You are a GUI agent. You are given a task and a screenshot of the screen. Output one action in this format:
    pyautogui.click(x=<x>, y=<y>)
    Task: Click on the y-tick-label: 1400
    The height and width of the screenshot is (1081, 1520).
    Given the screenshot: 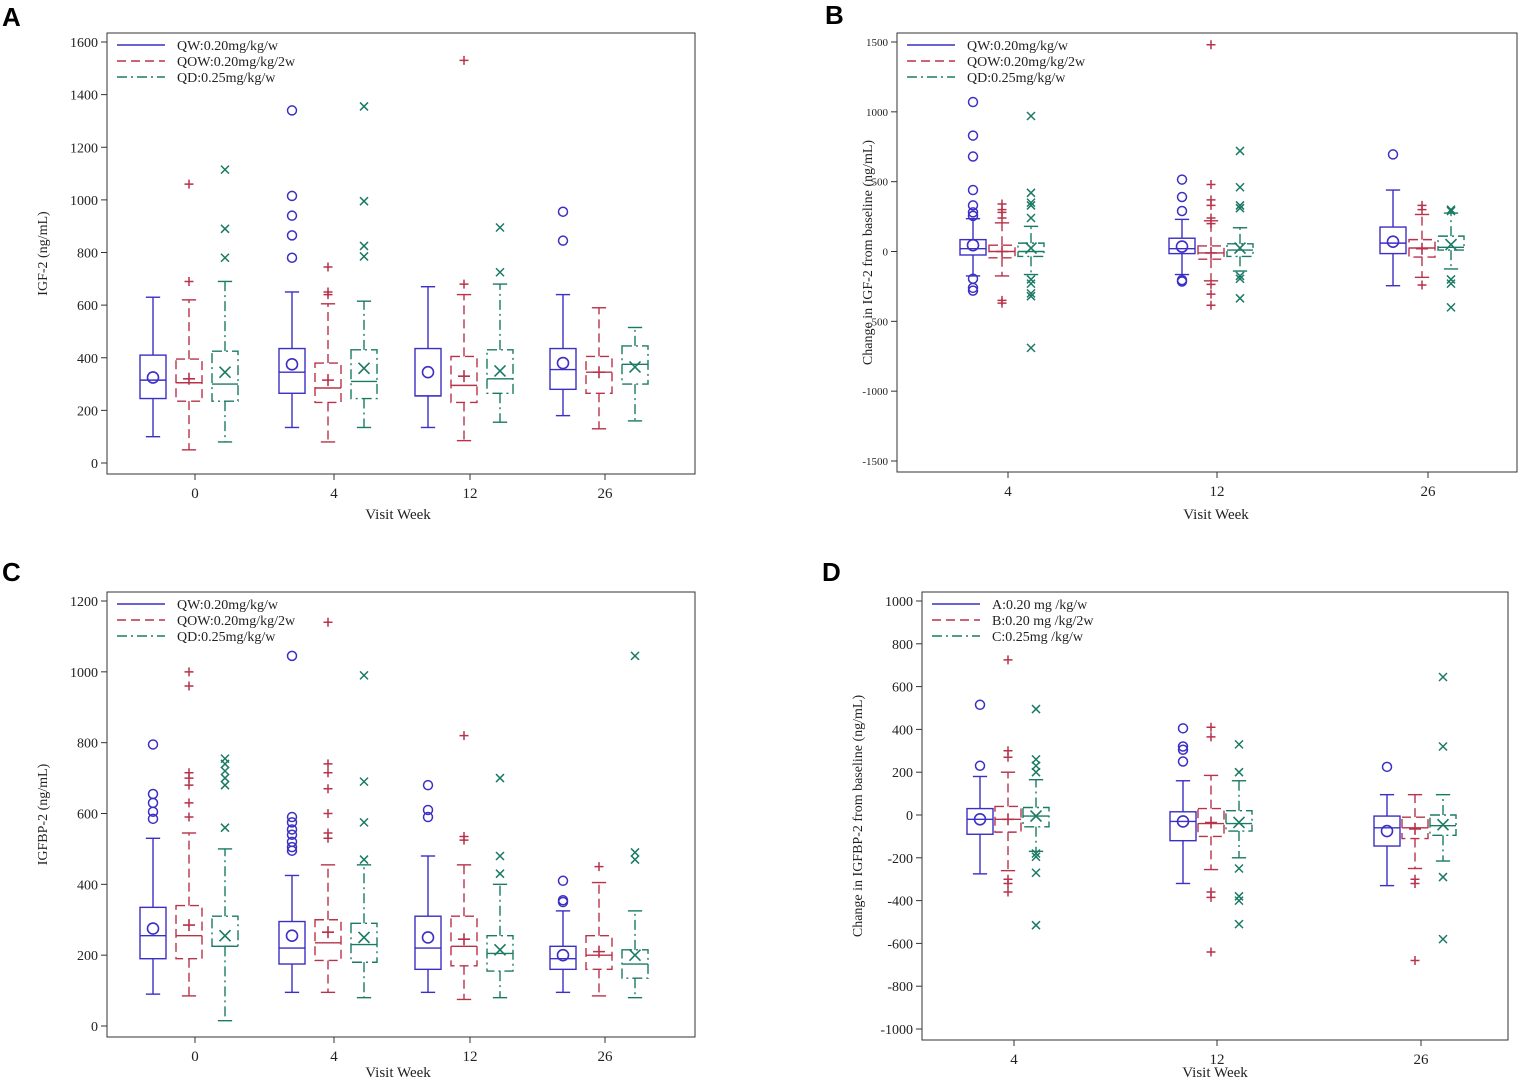 What is the action you would take?
    pyautogui.click(x=84, y=96)
    